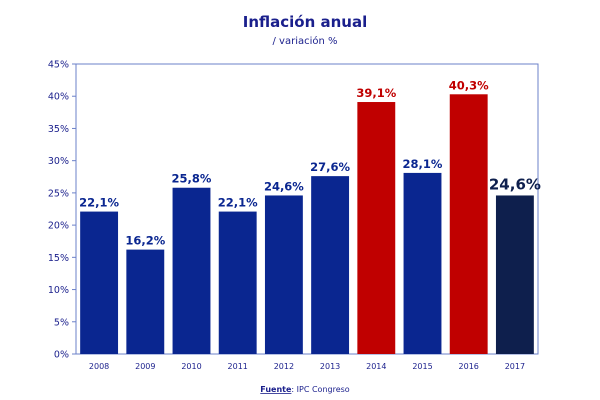 The width and height of the screenshot is (600, 400). I want to click on y-tick-label: 45%, so click(58, 65).